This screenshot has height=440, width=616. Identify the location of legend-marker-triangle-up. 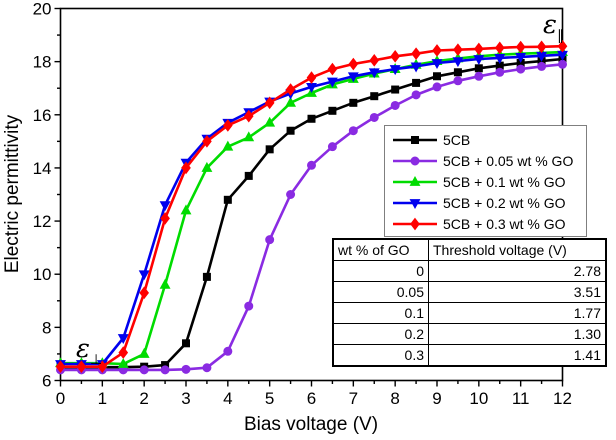
(415, 180).